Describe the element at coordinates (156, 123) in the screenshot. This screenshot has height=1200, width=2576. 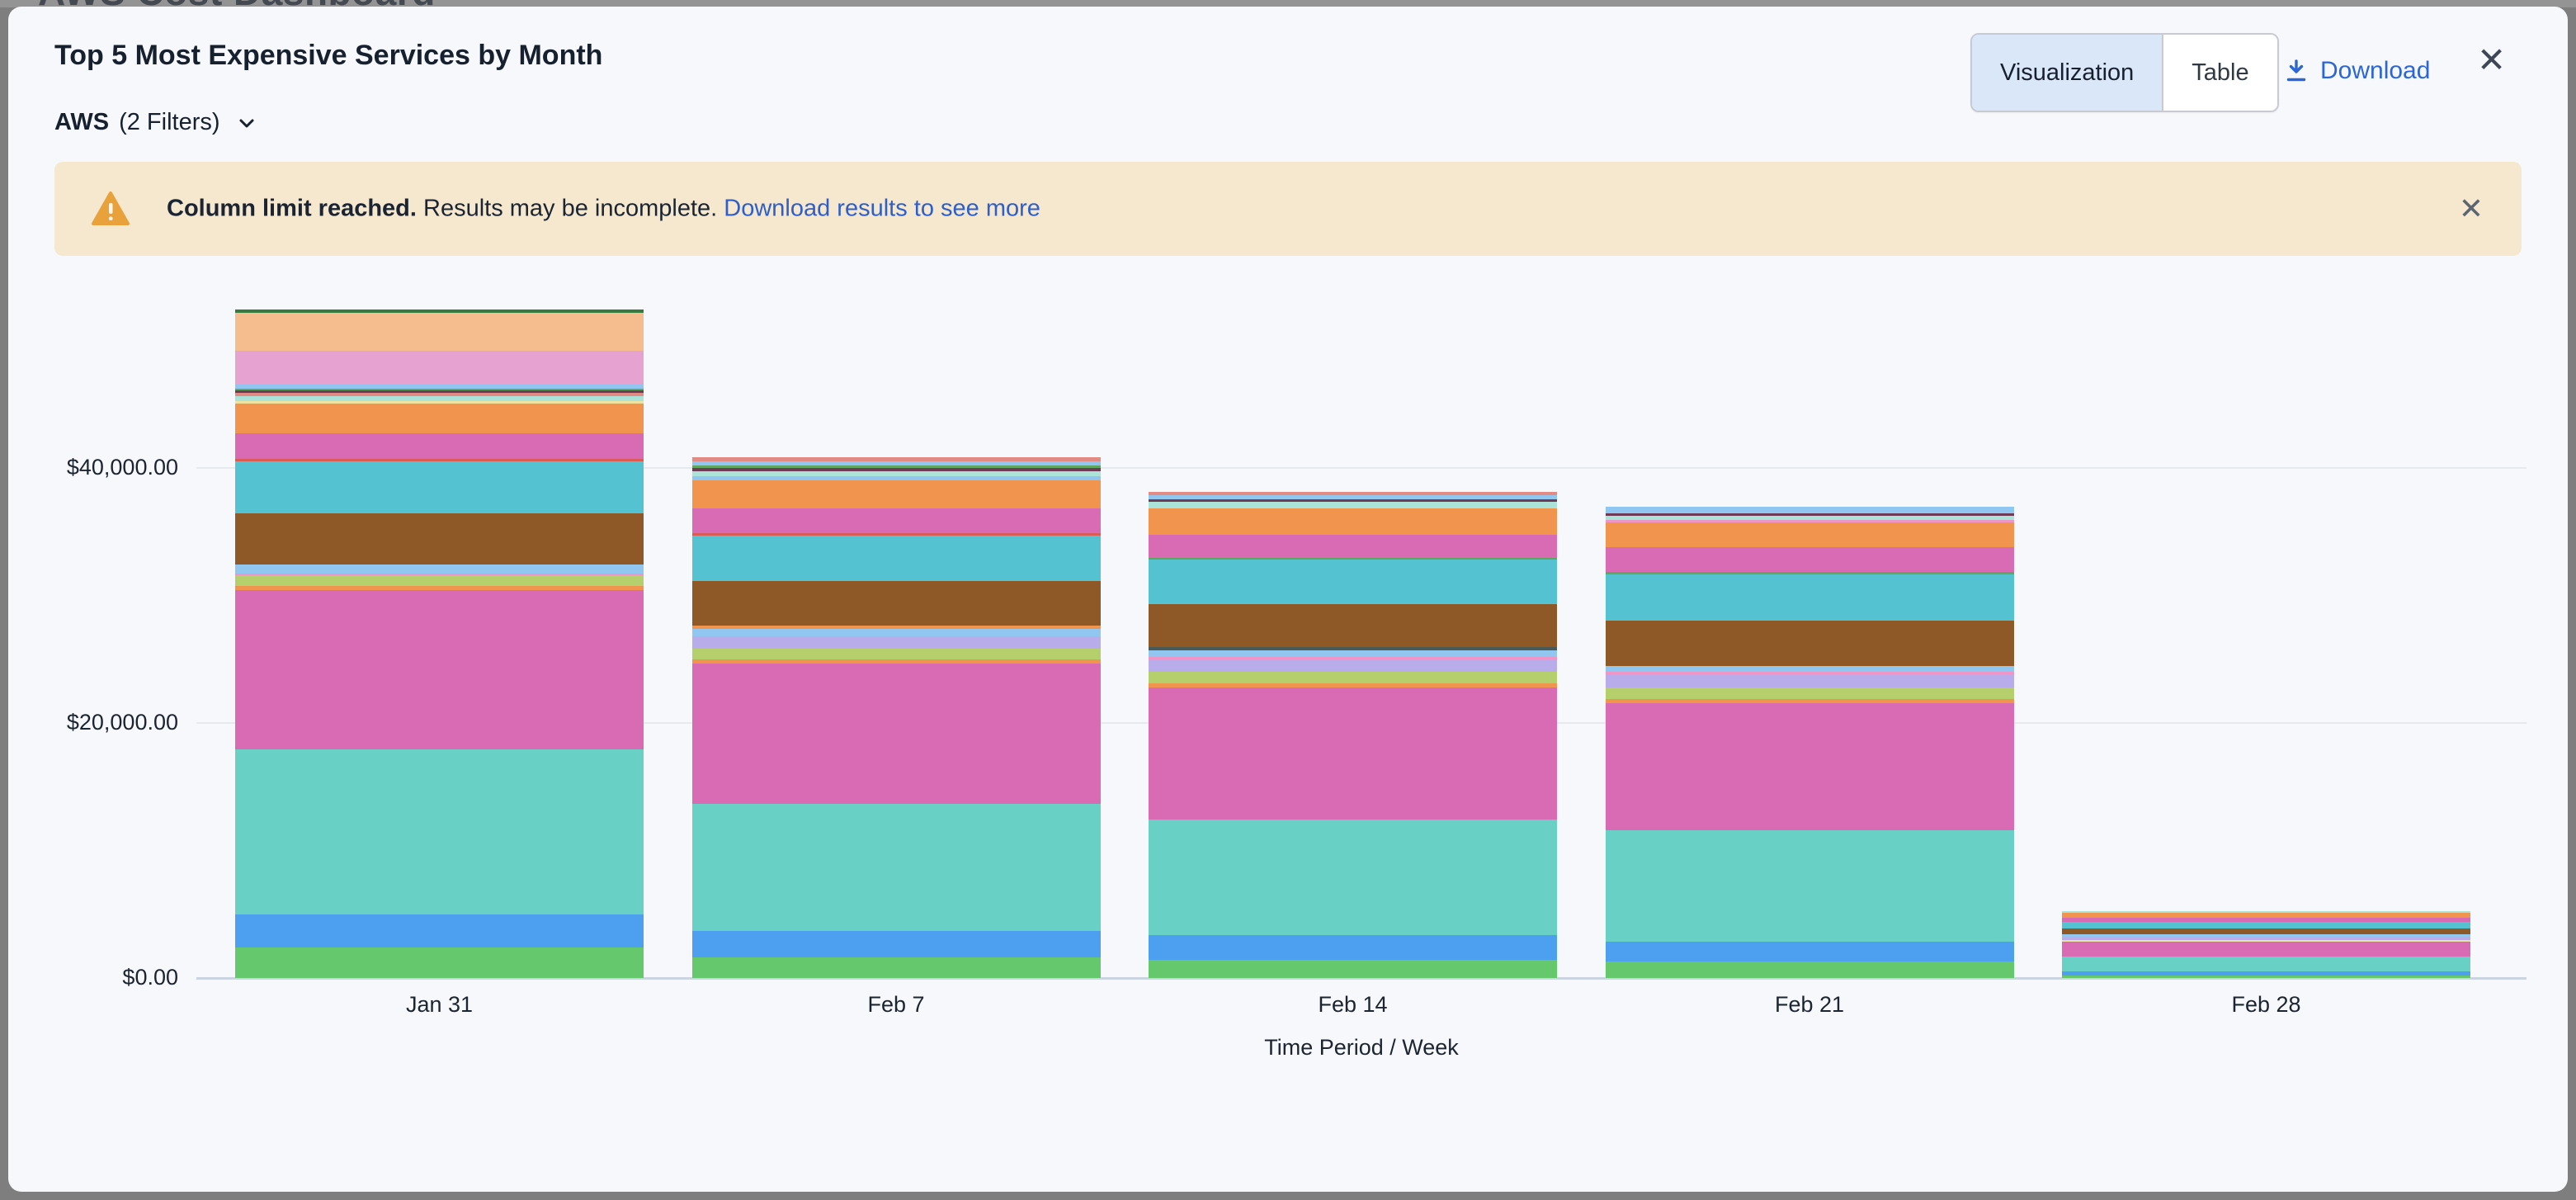
I see `filter-dropdown: AWS (2 Filters)` at that location.